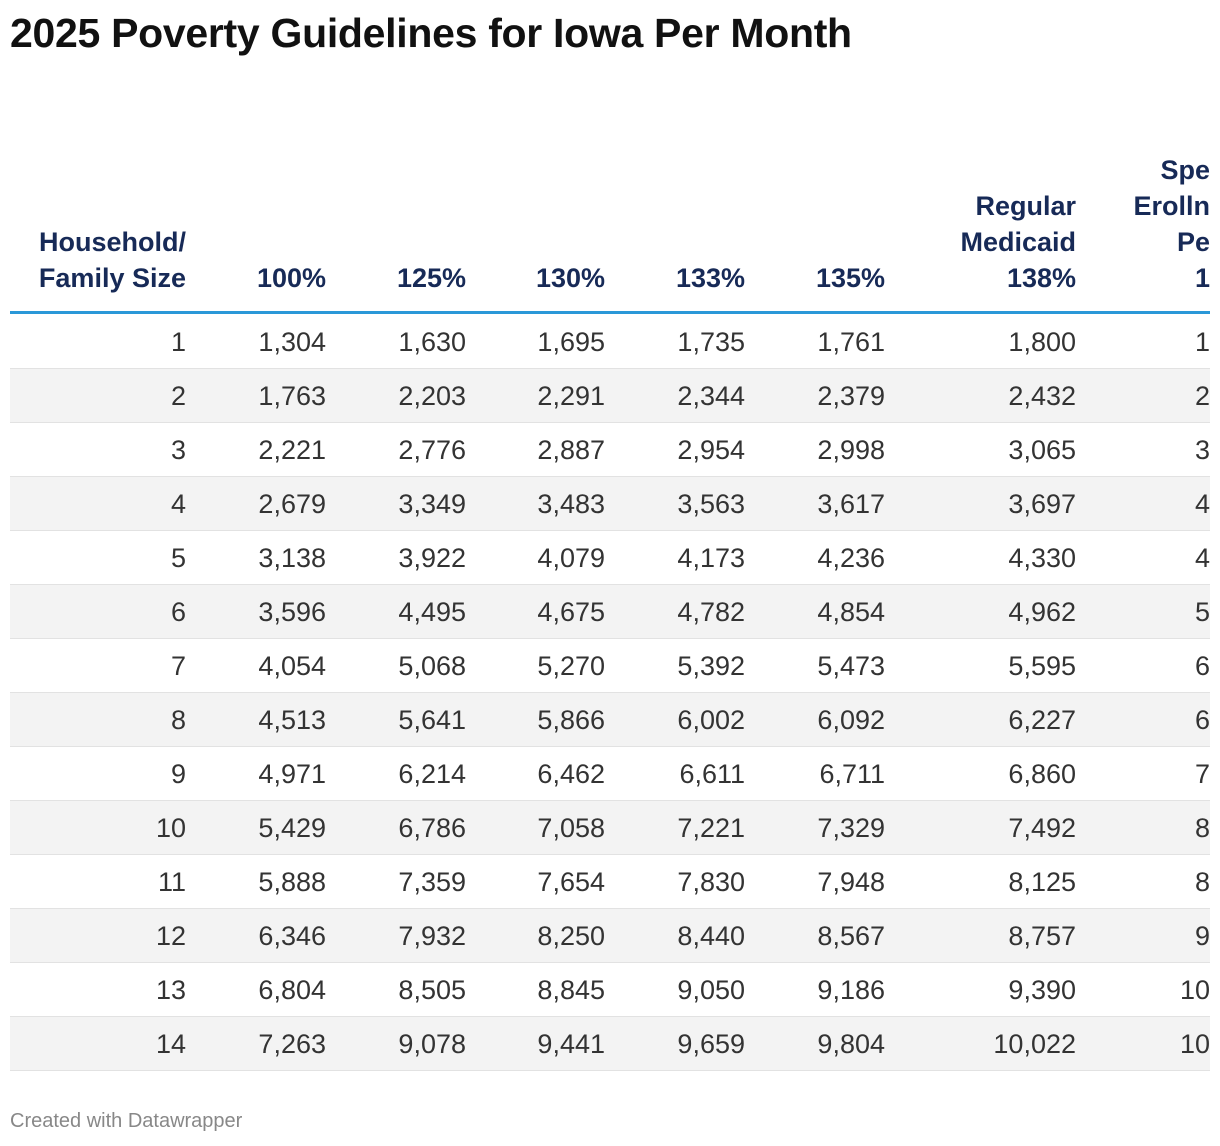 The width and height of the screenshot is (1220, 1146). What do you see at coordinates (610, 882) in the screenshot?
I see `table-row: 11 5,888 7,359 7,654 7,830 7,948 8,125 8` at bounding box center [610, 882].